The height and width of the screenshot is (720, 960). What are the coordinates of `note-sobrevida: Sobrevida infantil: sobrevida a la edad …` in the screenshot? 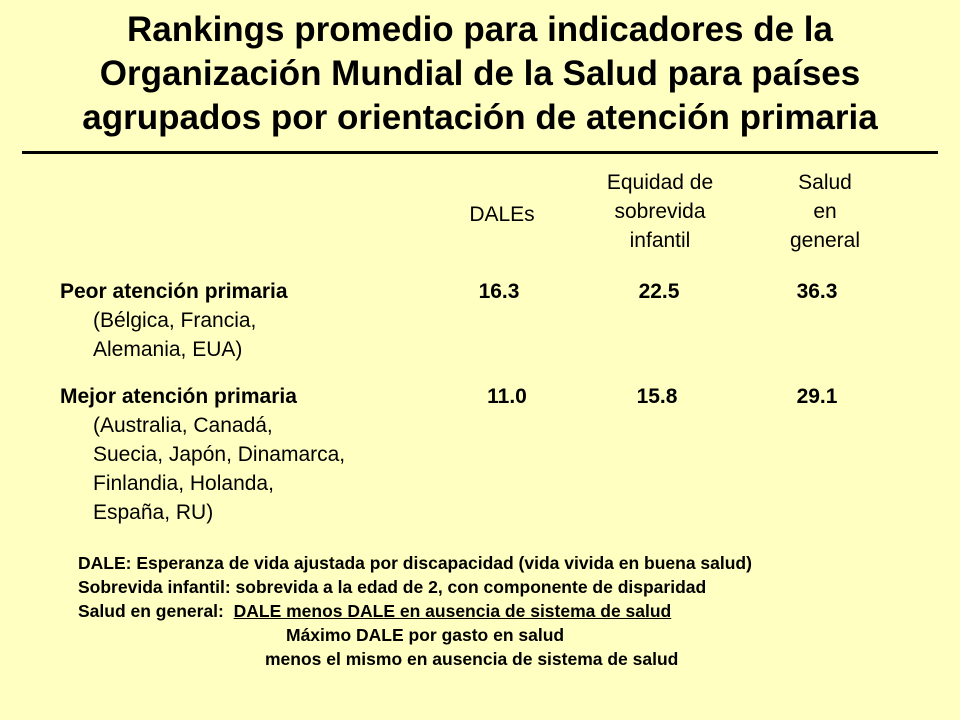 It's located at (392, 587).